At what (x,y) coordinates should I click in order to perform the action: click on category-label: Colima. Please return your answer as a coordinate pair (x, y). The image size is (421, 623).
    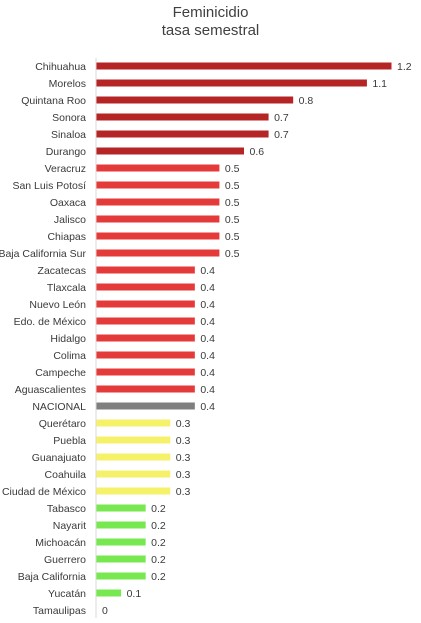
    Looking at the image, I should click on (69, 356).